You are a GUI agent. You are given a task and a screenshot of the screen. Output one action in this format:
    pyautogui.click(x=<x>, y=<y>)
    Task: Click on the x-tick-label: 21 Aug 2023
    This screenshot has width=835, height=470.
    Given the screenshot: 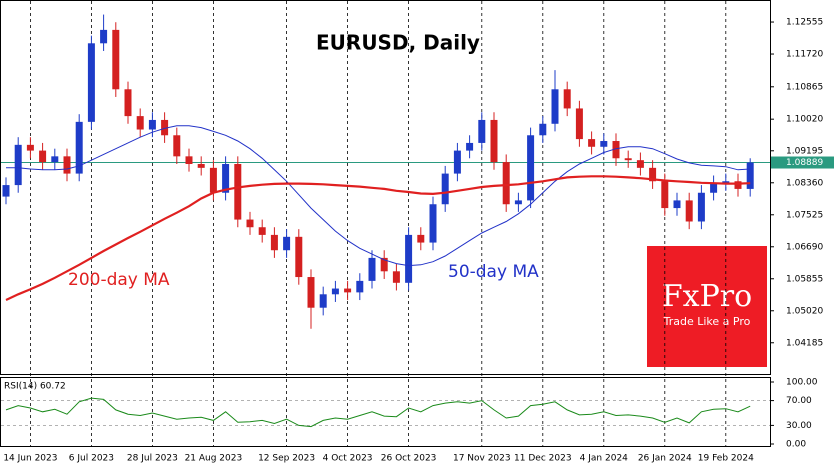 What is the action you would take?
    pyautogui.click(x=214, y=459)
    